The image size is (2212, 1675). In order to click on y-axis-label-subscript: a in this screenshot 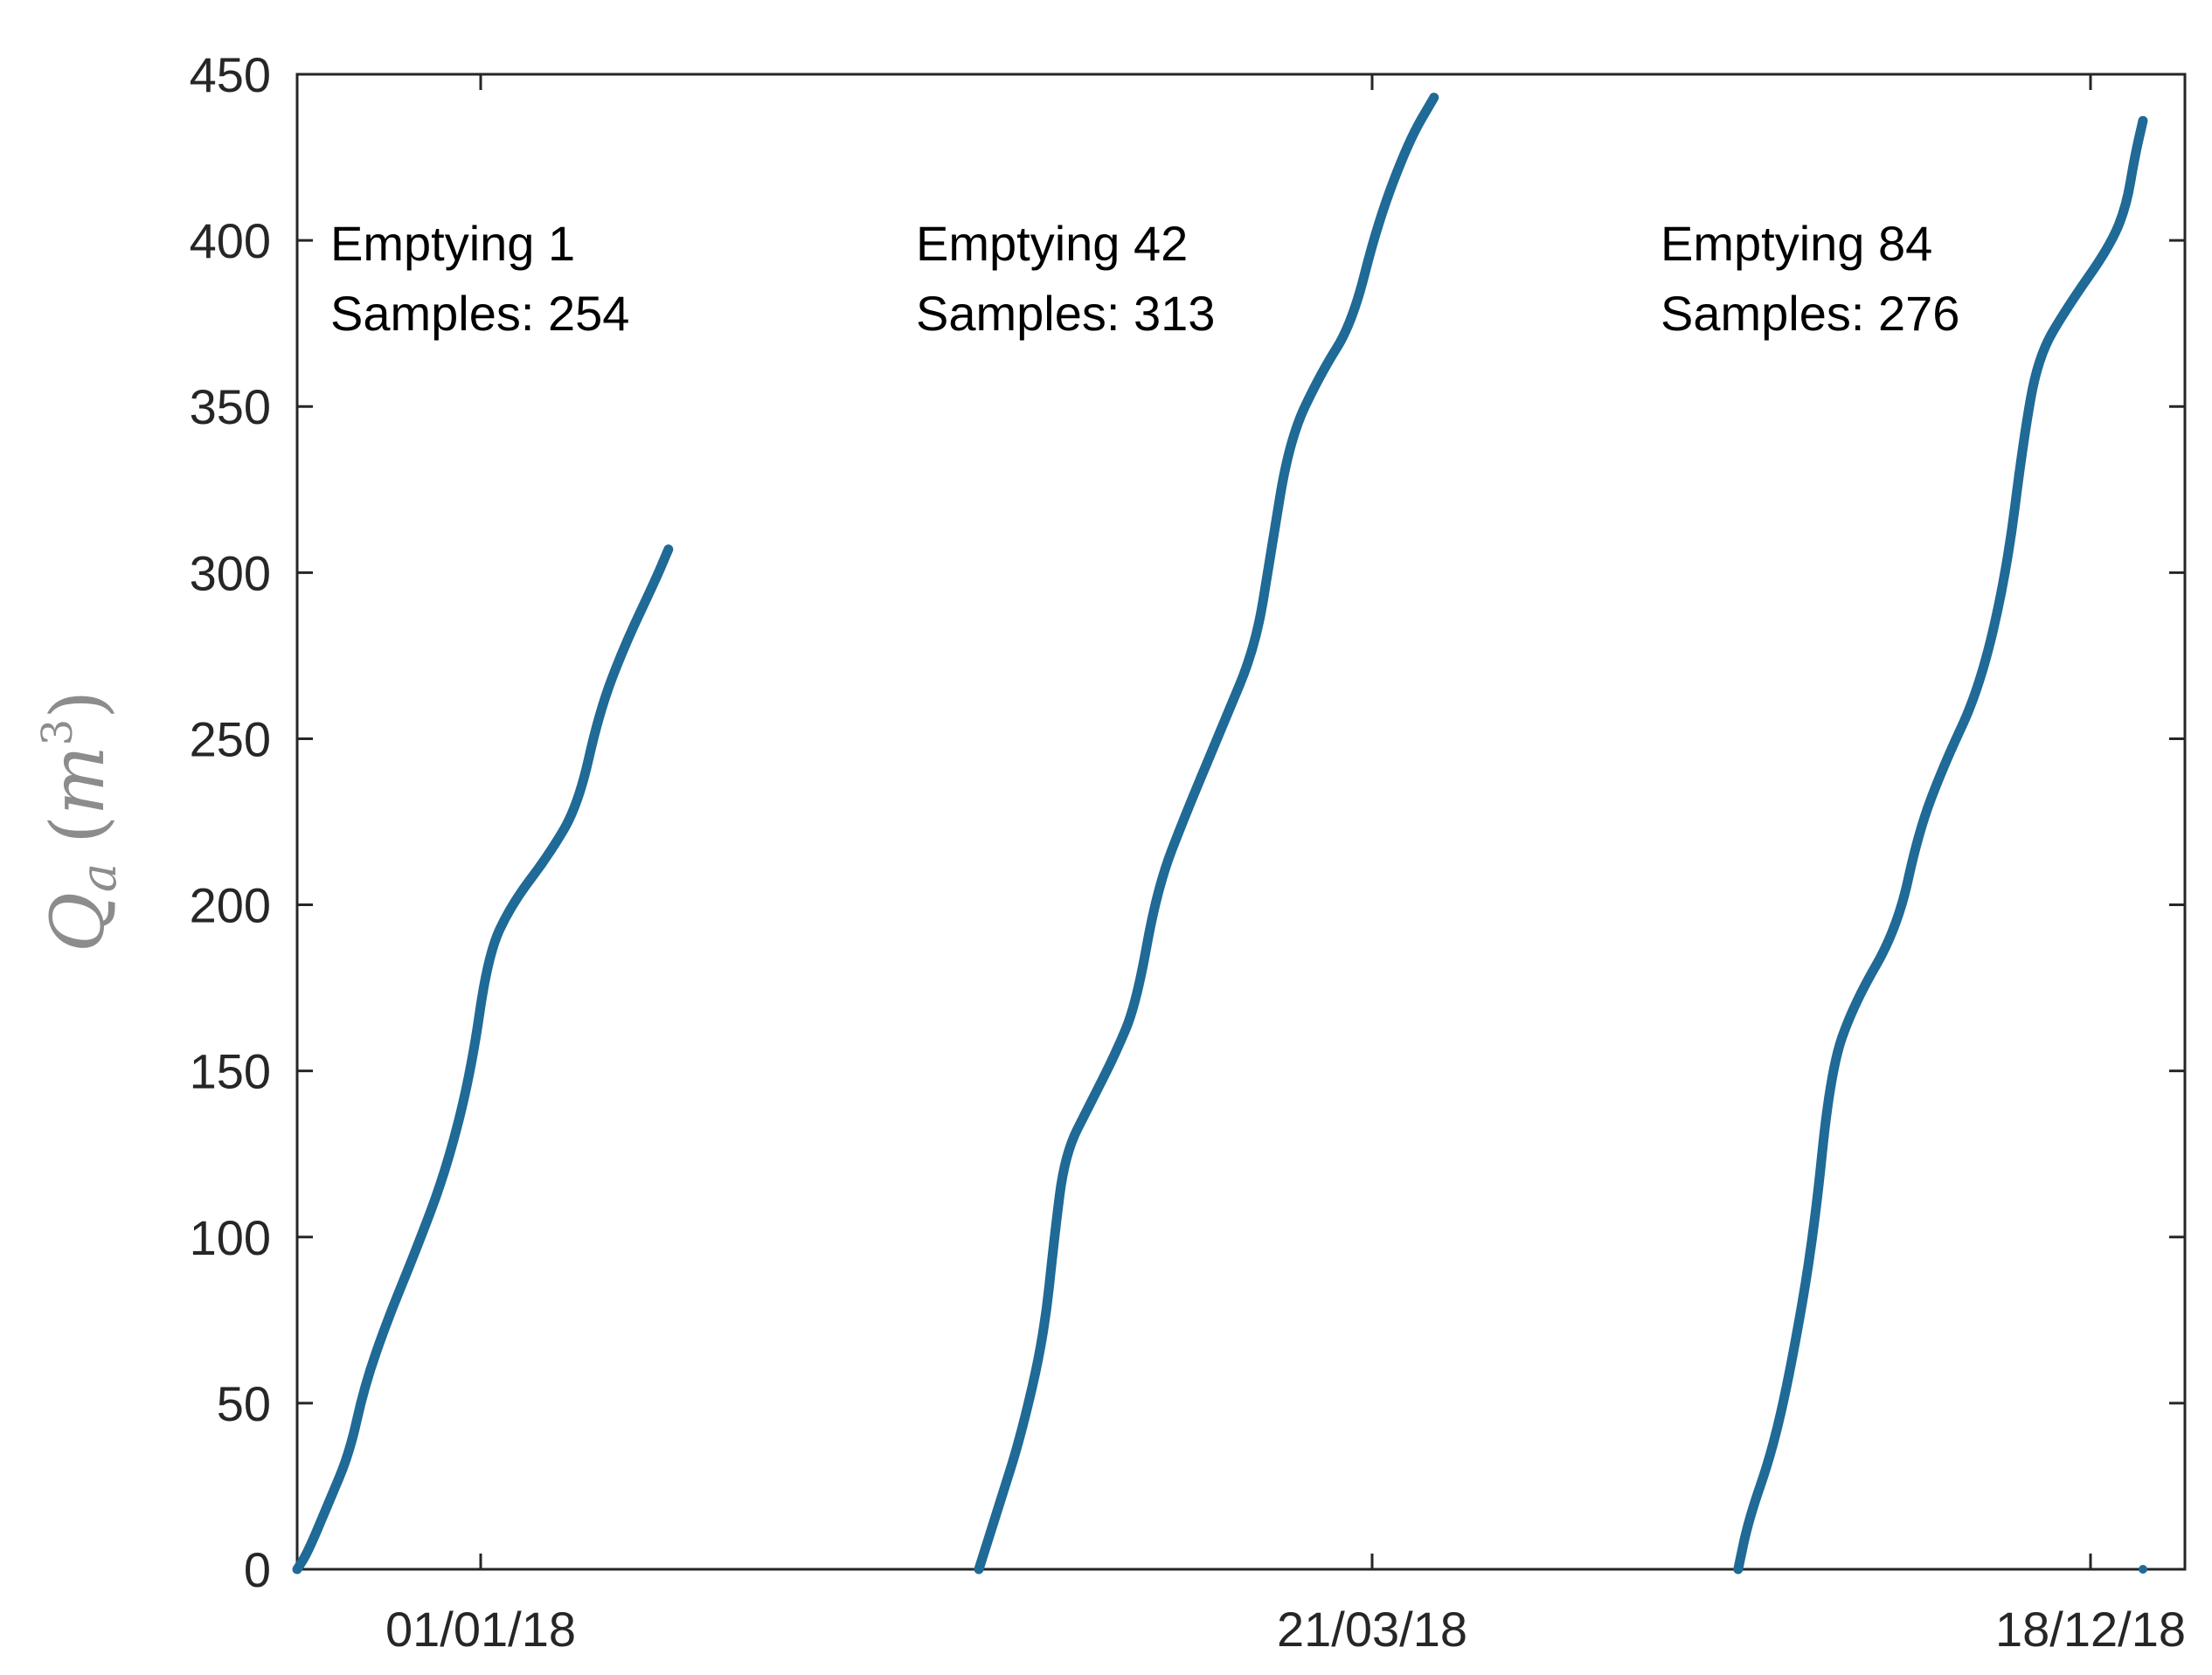, I will do `click(99, 877)`.